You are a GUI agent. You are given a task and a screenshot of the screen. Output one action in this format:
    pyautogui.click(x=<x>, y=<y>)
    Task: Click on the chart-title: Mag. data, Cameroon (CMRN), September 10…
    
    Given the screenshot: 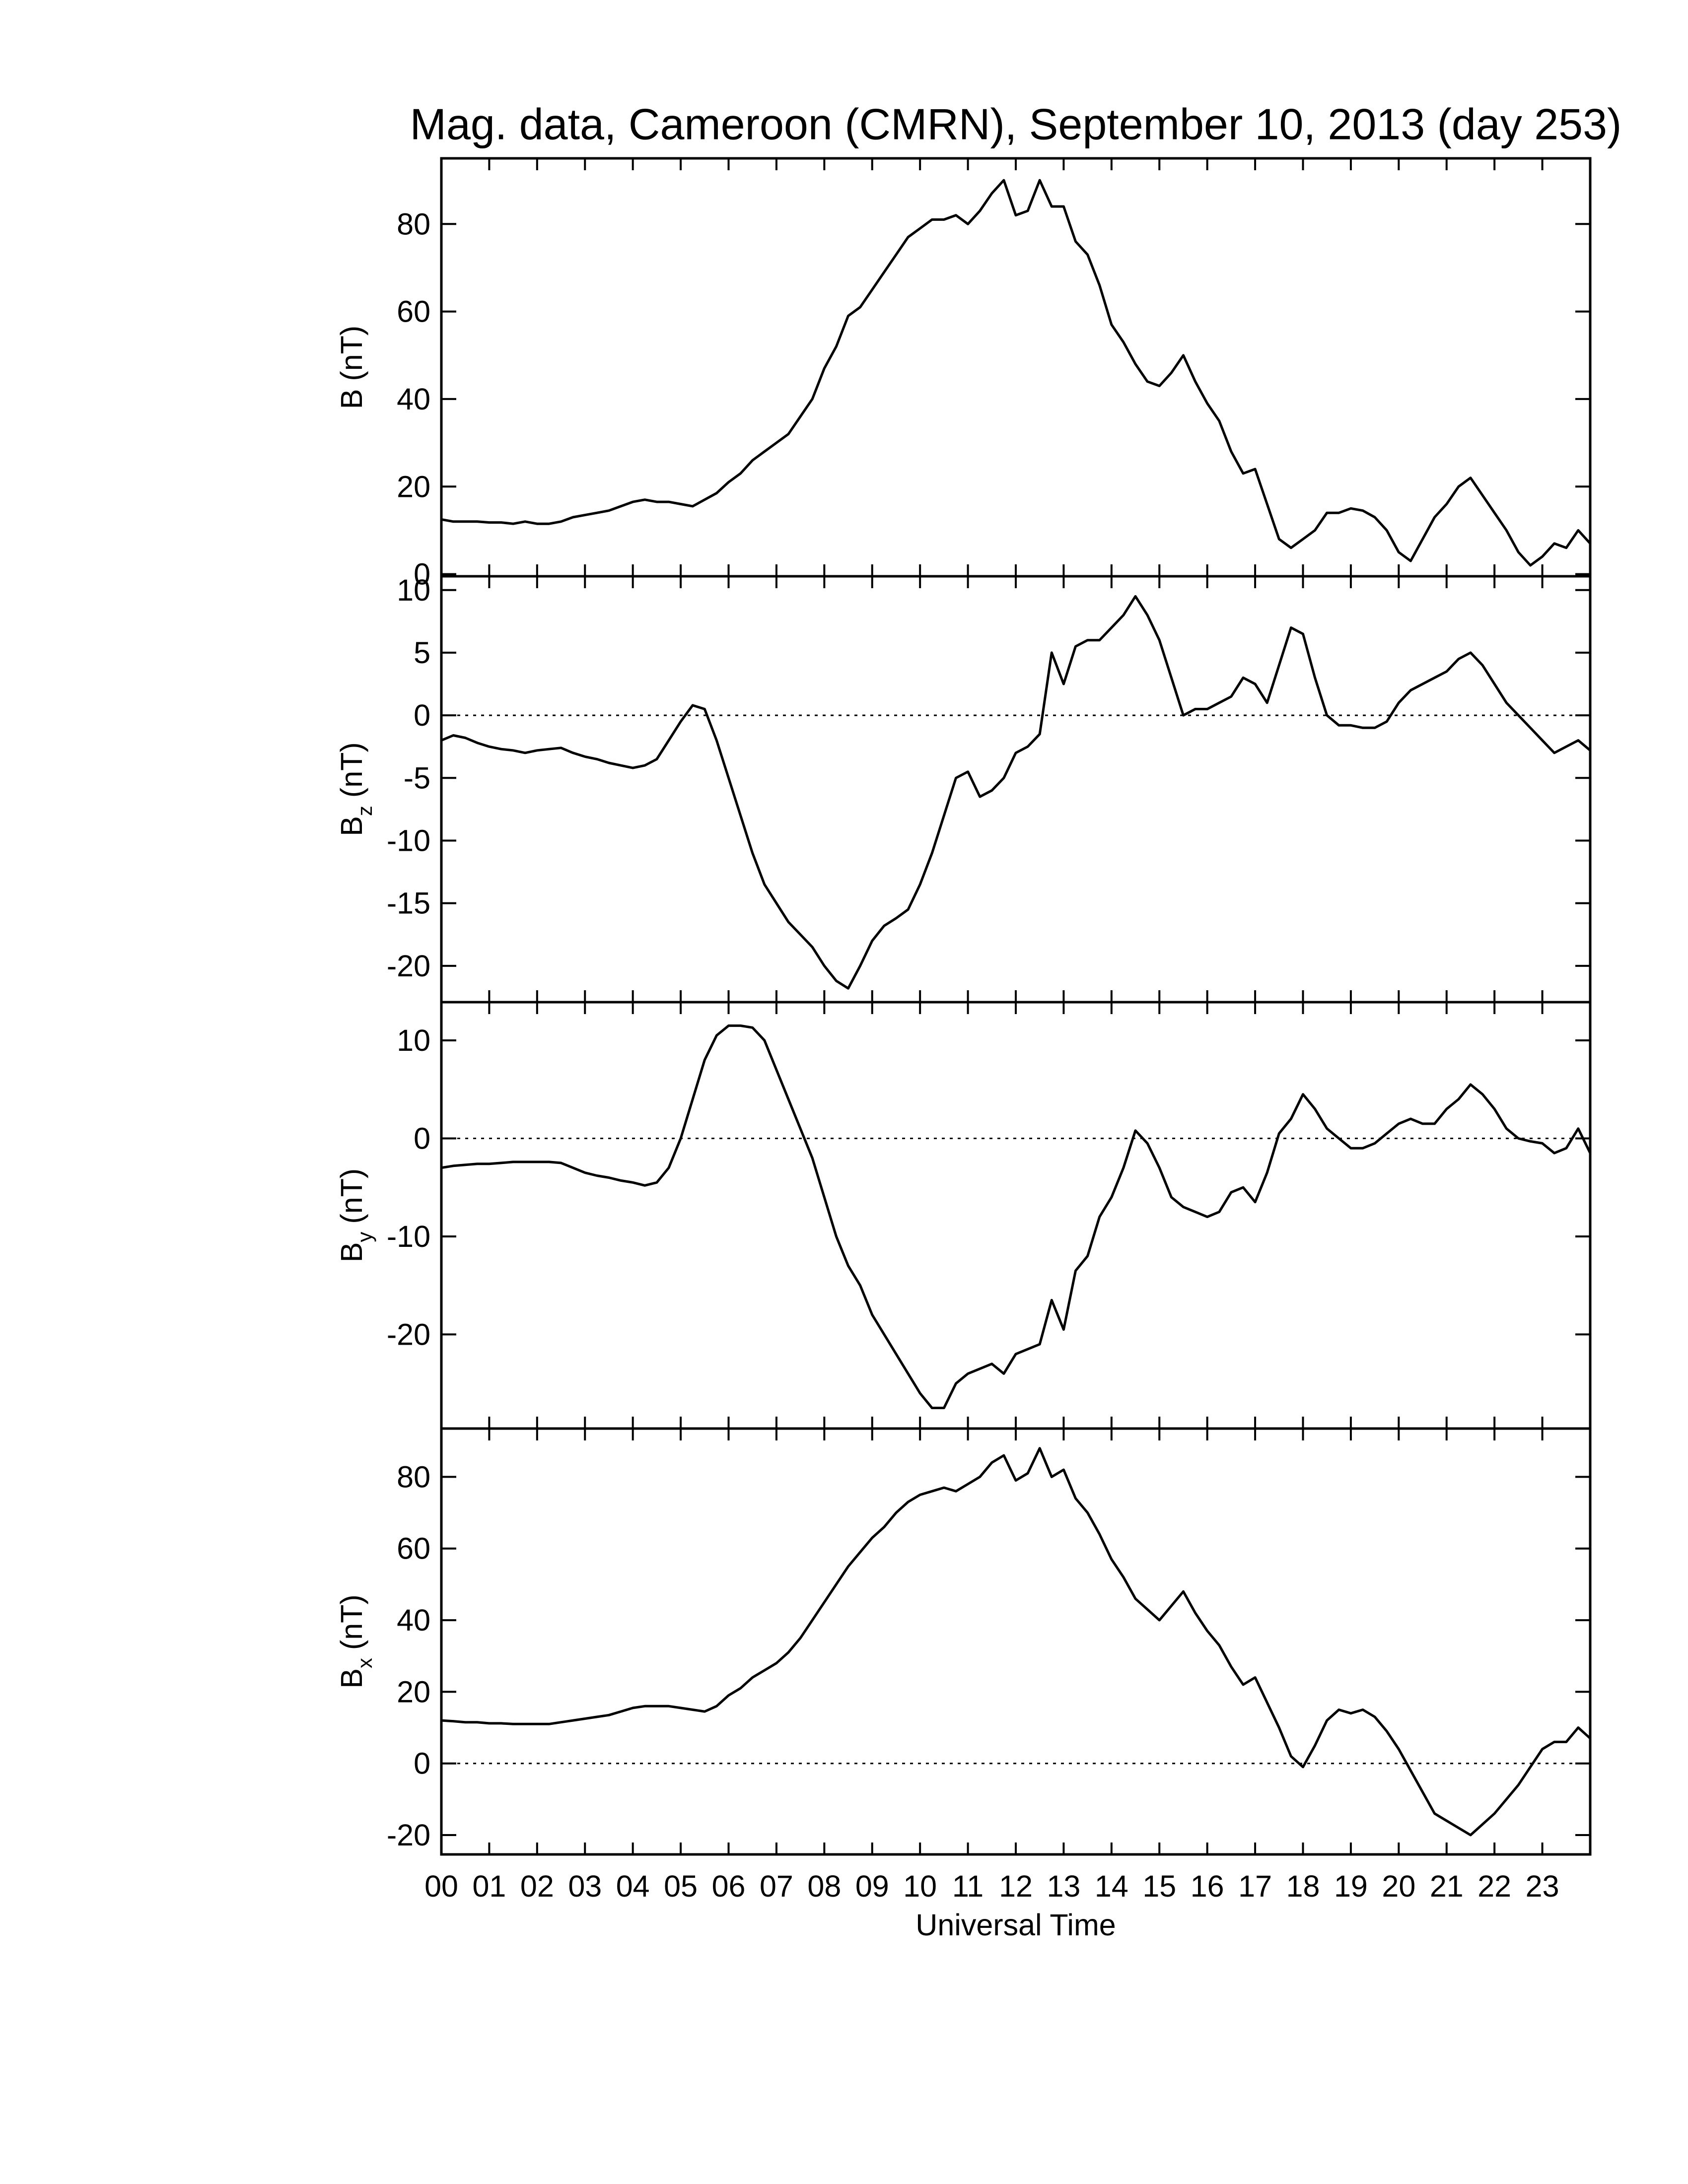 What is the action you would take?
    pyautogui.click(x=1016, y=124)
    